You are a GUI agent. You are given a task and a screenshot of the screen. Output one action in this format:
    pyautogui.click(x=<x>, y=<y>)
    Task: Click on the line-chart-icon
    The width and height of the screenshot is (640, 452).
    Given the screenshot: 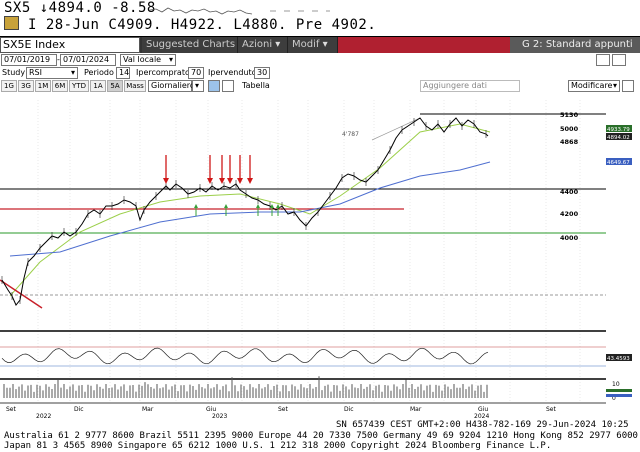 What is the action you would take?
    pyautogui.click(x=214, y=86)
    